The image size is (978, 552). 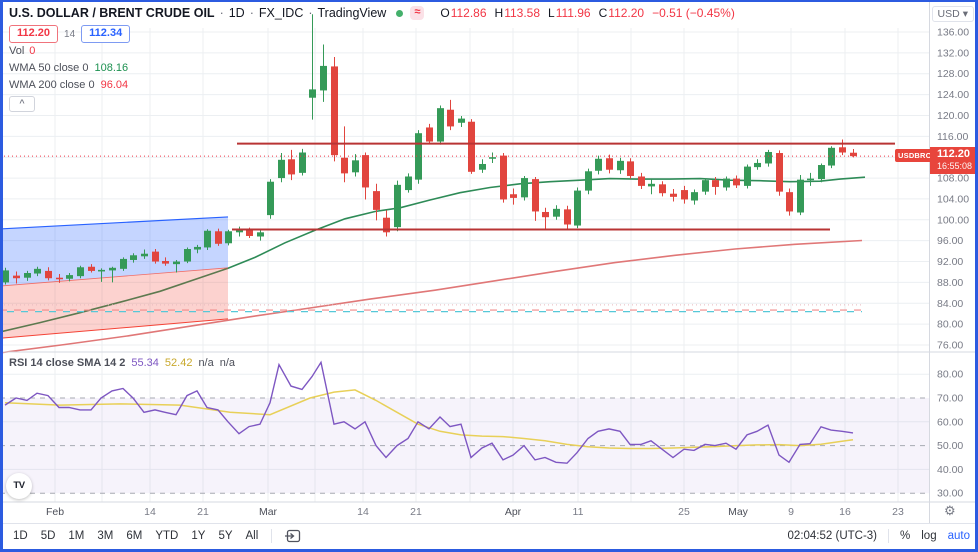 What do you see at coordinates (352, 13) in the screenshot?
I see `brand-label: TradingView` at bounding box center [352, 13].